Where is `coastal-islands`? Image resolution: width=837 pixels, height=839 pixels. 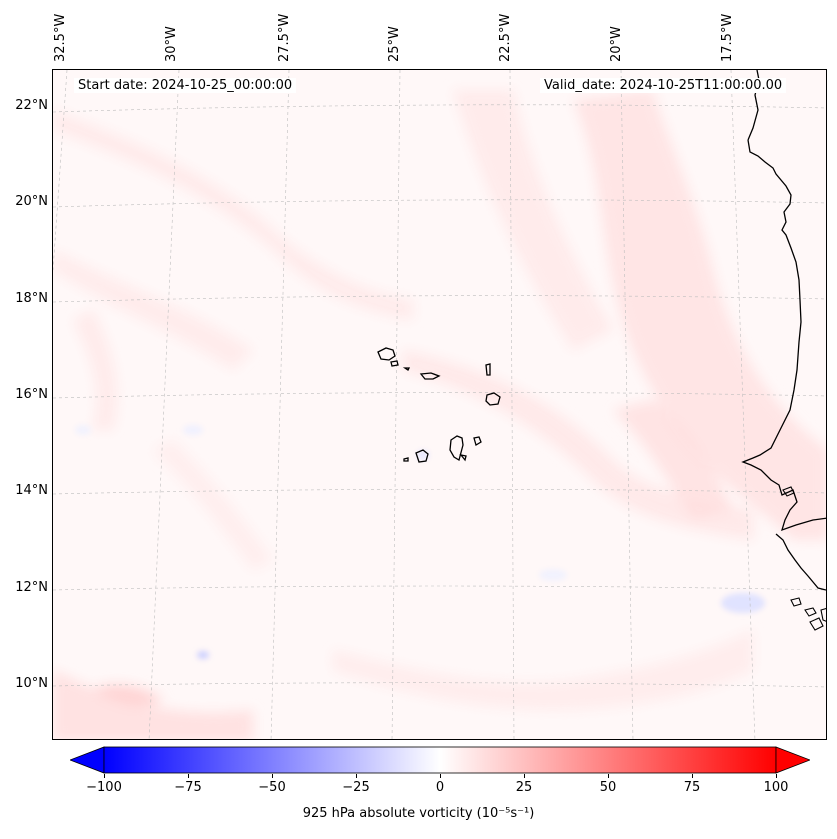
coastal-islands is located at coordinates (804, 558).